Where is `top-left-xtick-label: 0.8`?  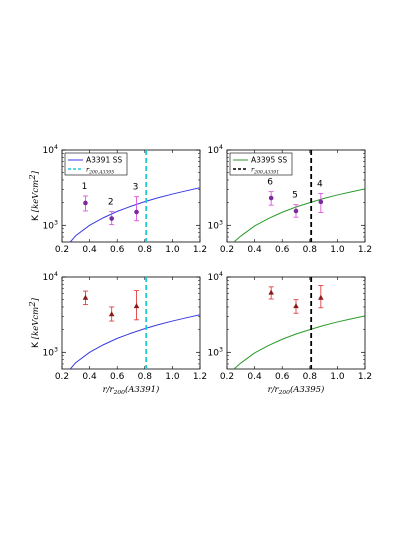 top-left-xtick-label: 0.8 is located at coordinates (145, 250).